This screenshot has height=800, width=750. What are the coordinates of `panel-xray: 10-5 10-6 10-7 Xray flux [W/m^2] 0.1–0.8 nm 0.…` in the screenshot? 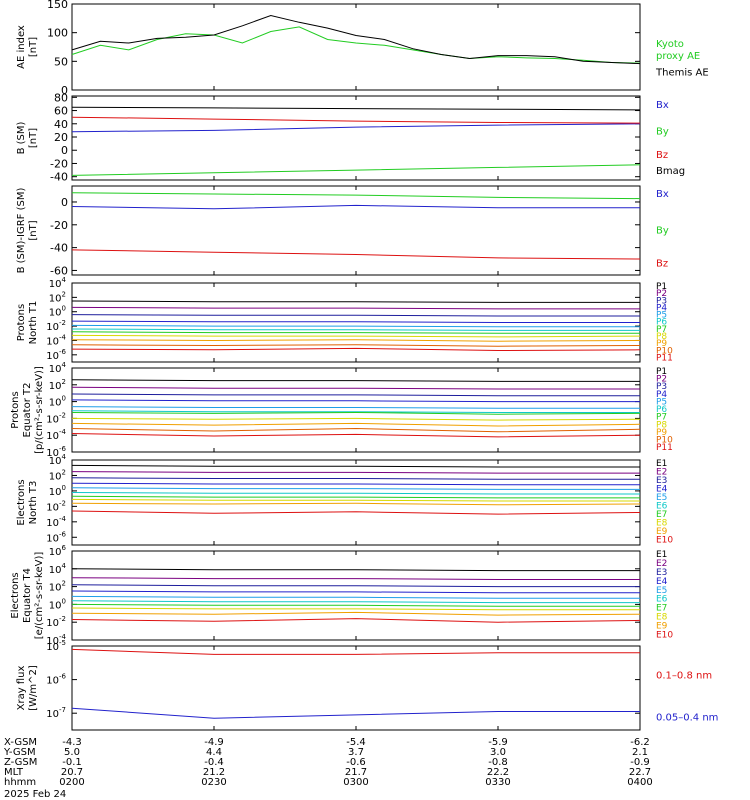 It's located at (367, 685).